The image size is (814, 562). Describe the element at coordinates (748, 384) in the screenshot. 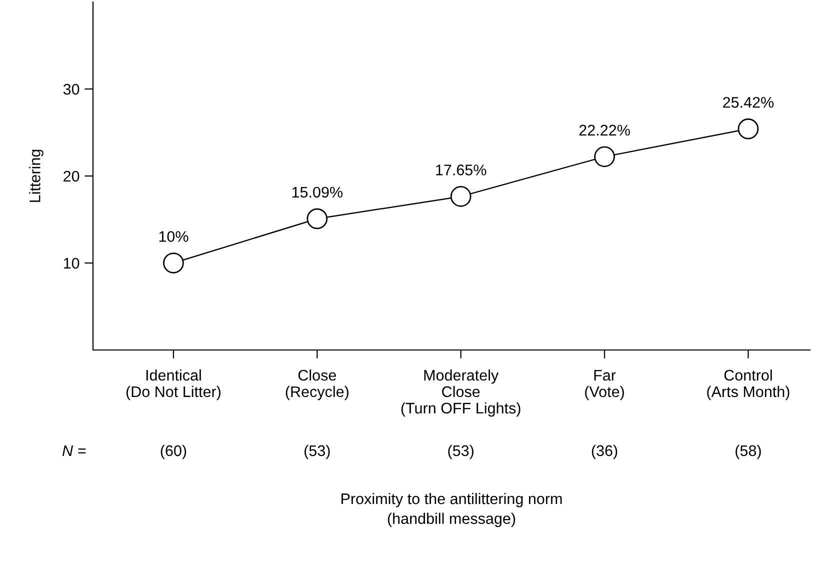

I see `x-tick-label: Control (Arts Month)` at that location.